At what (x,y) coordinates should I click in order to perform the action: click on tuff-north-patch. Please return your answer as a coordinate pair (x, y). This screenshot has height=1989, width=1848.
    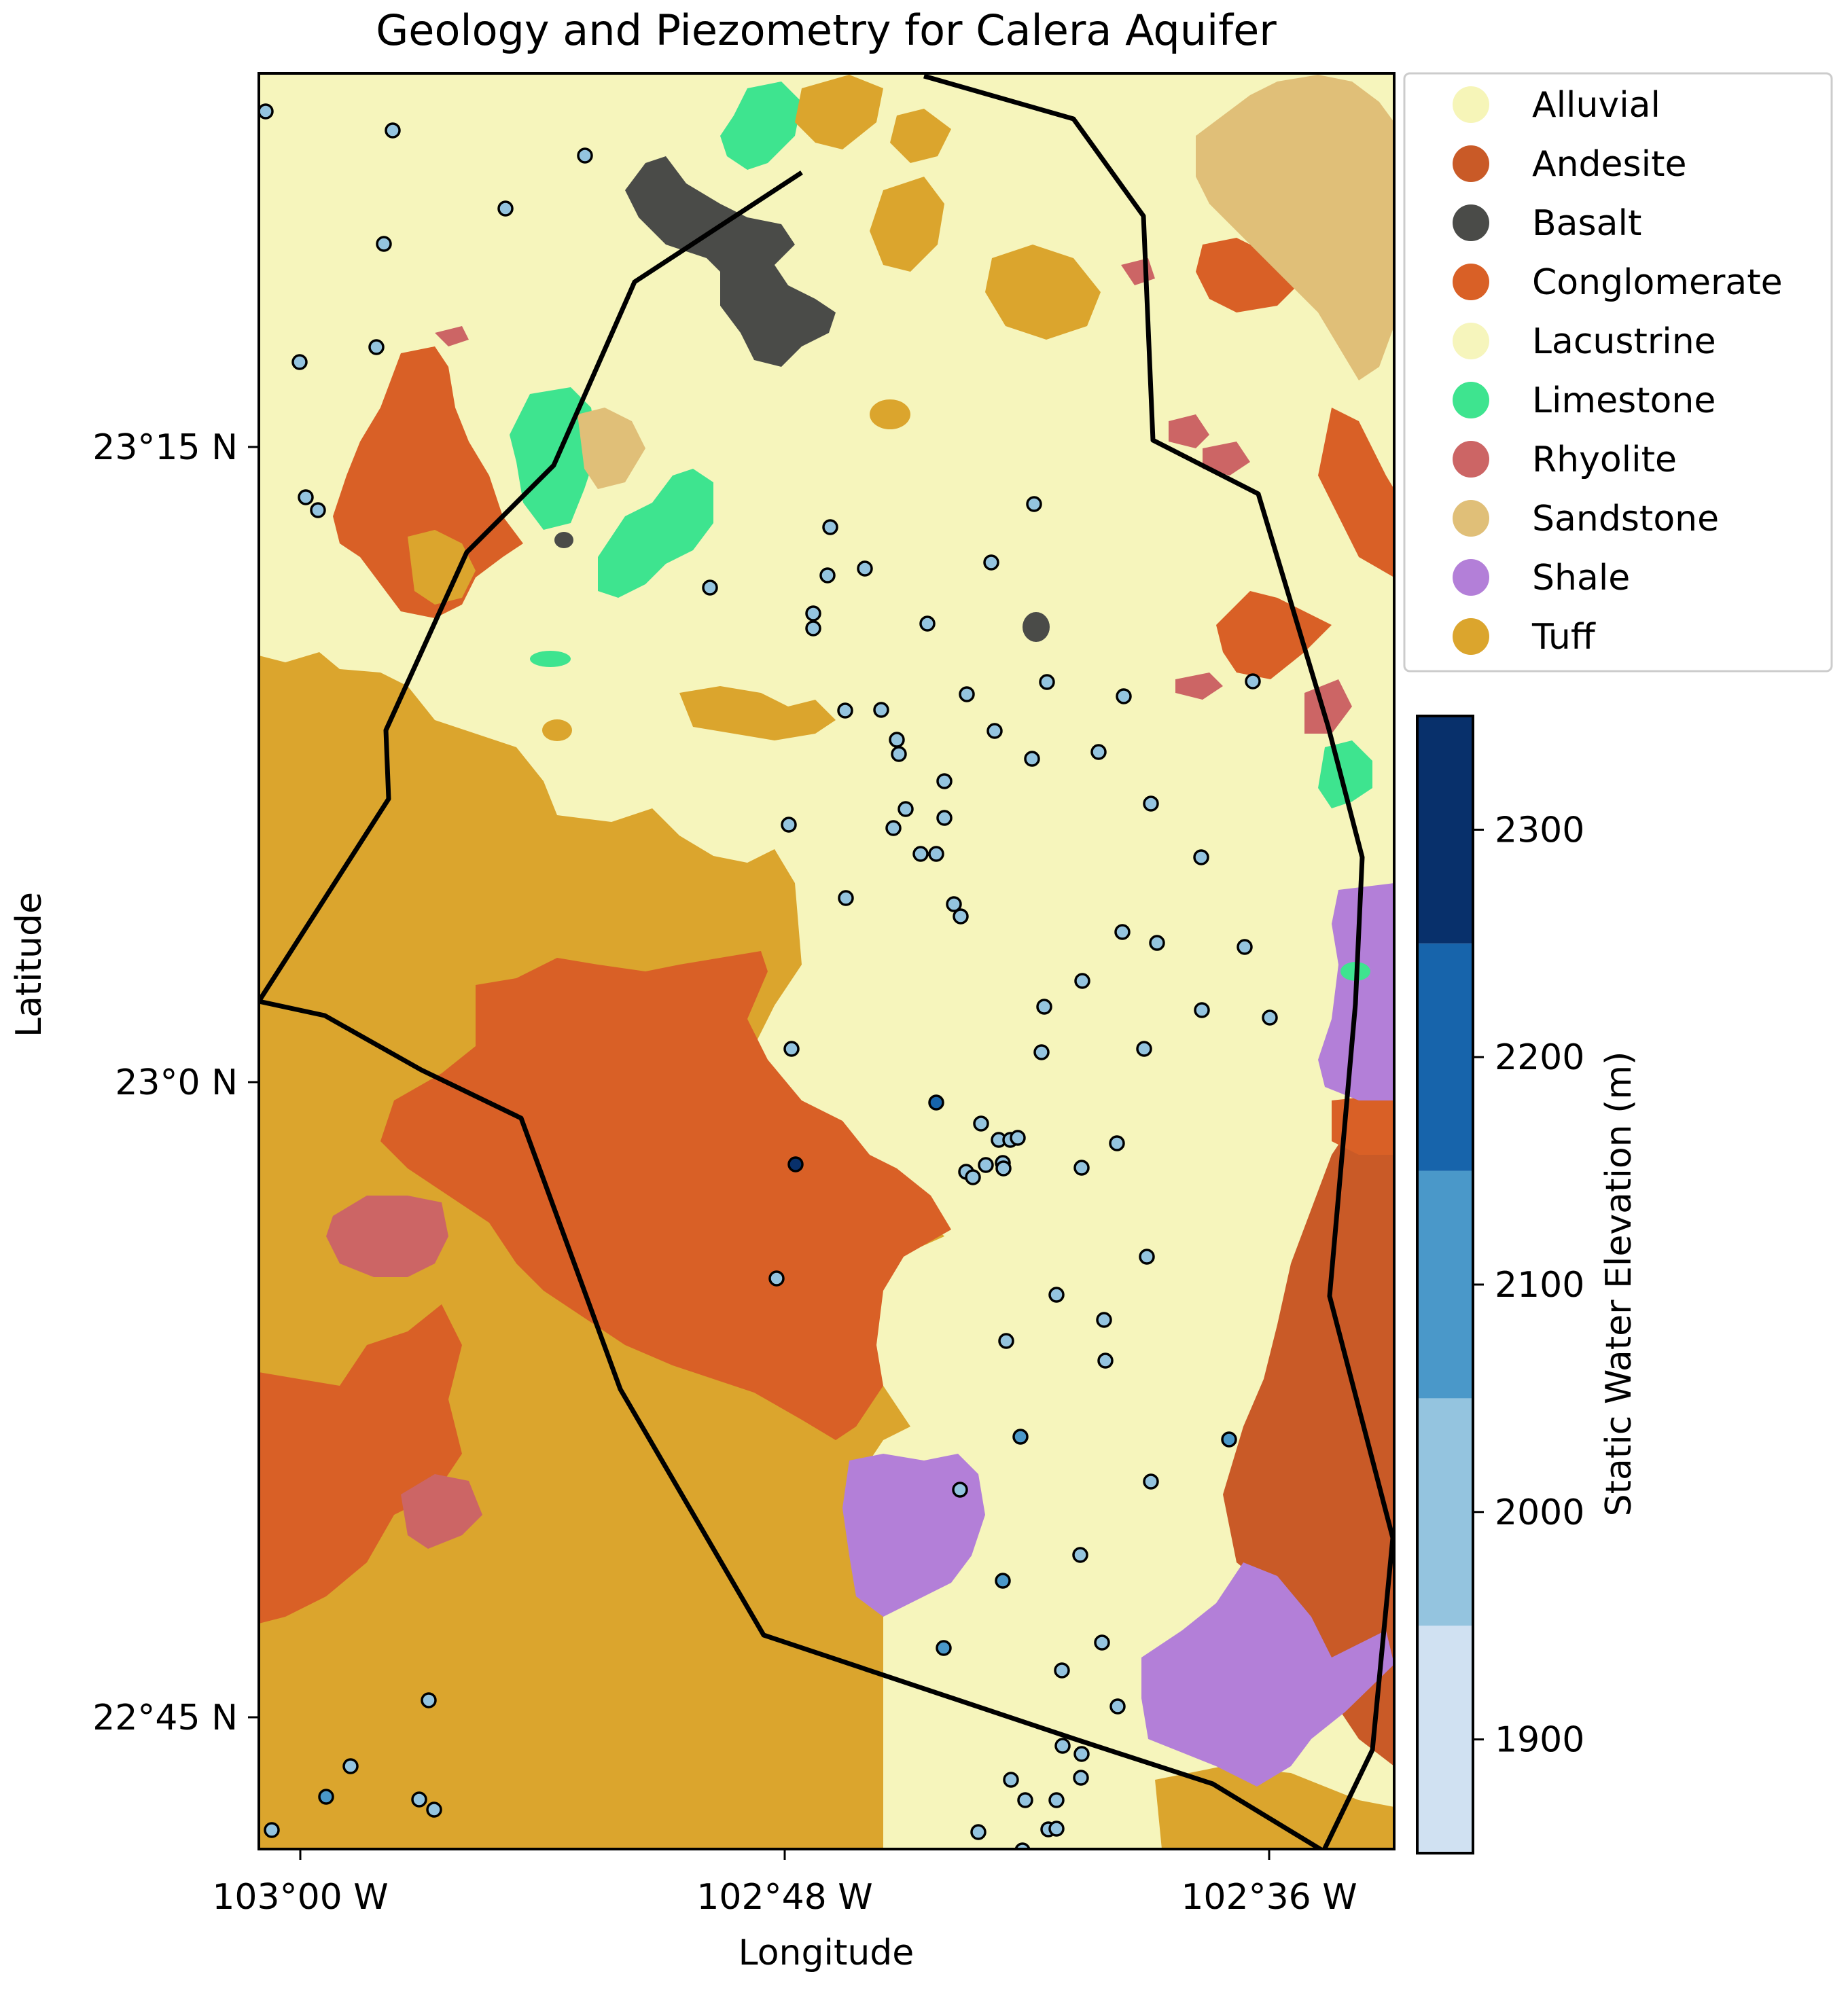
    Looking at the image, I should click on (839, 112).